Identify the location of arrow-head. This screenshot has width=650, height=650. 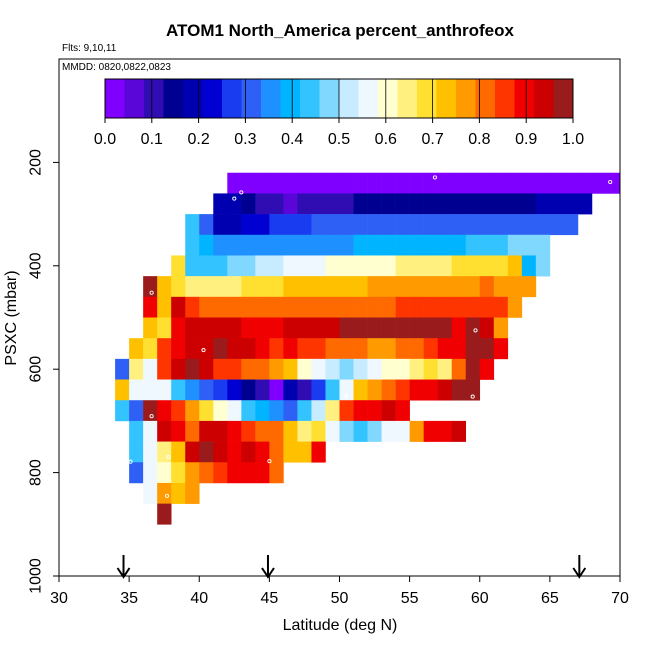
(579, 573).